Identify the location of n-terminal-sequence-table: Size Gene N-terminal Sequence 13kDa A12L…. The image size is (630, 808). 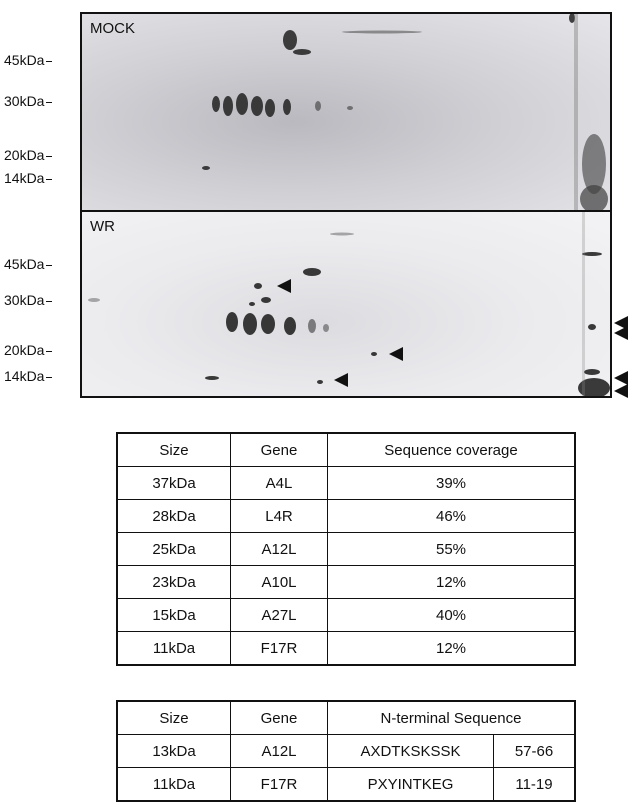
(346, 751).